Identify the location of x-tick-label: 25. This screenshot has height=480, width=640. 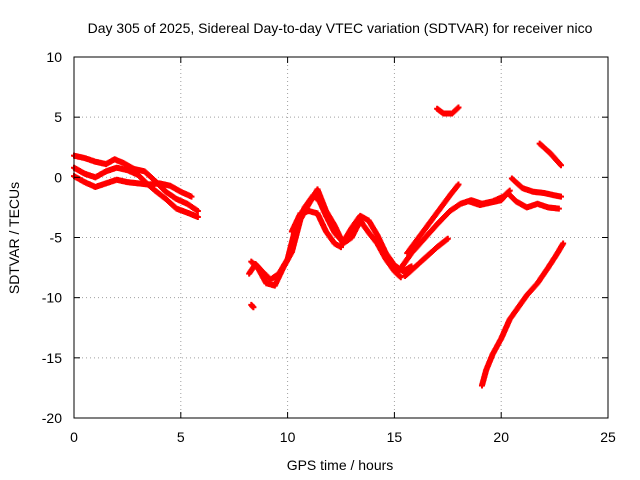
(608, 437).